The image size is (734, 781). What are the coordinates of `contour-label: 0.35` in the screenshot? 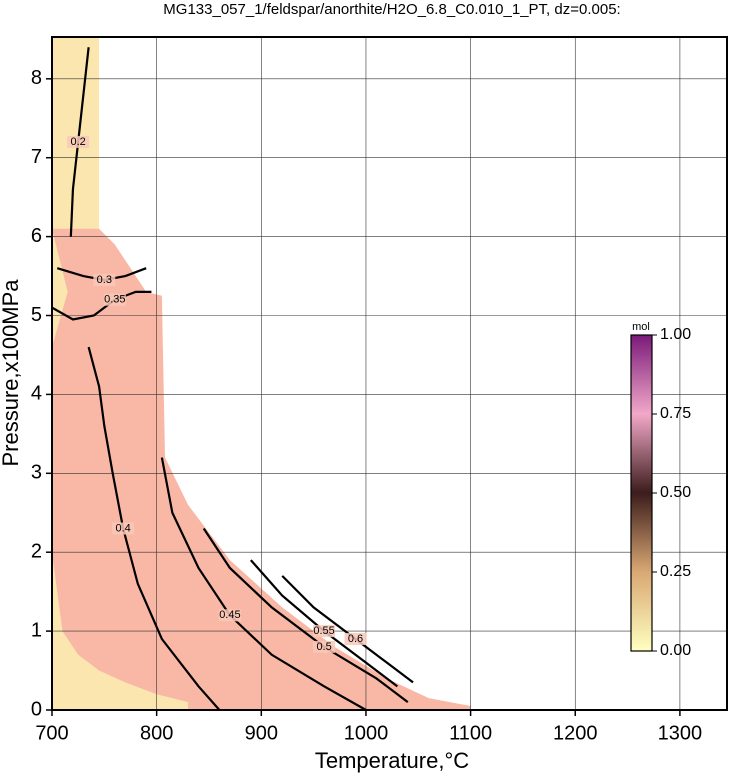 It's located at (114, 300).